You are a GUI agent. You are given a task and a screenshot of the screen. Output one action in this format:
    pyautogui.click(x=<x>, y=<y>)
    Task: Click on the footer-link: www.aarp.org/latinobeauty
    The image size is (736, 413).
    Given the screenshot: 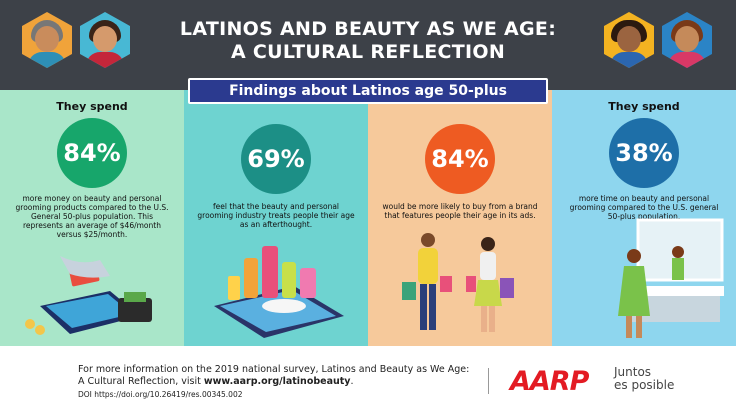 What is the action you would take?
    pyautogui.click(x=277, y=381)
    